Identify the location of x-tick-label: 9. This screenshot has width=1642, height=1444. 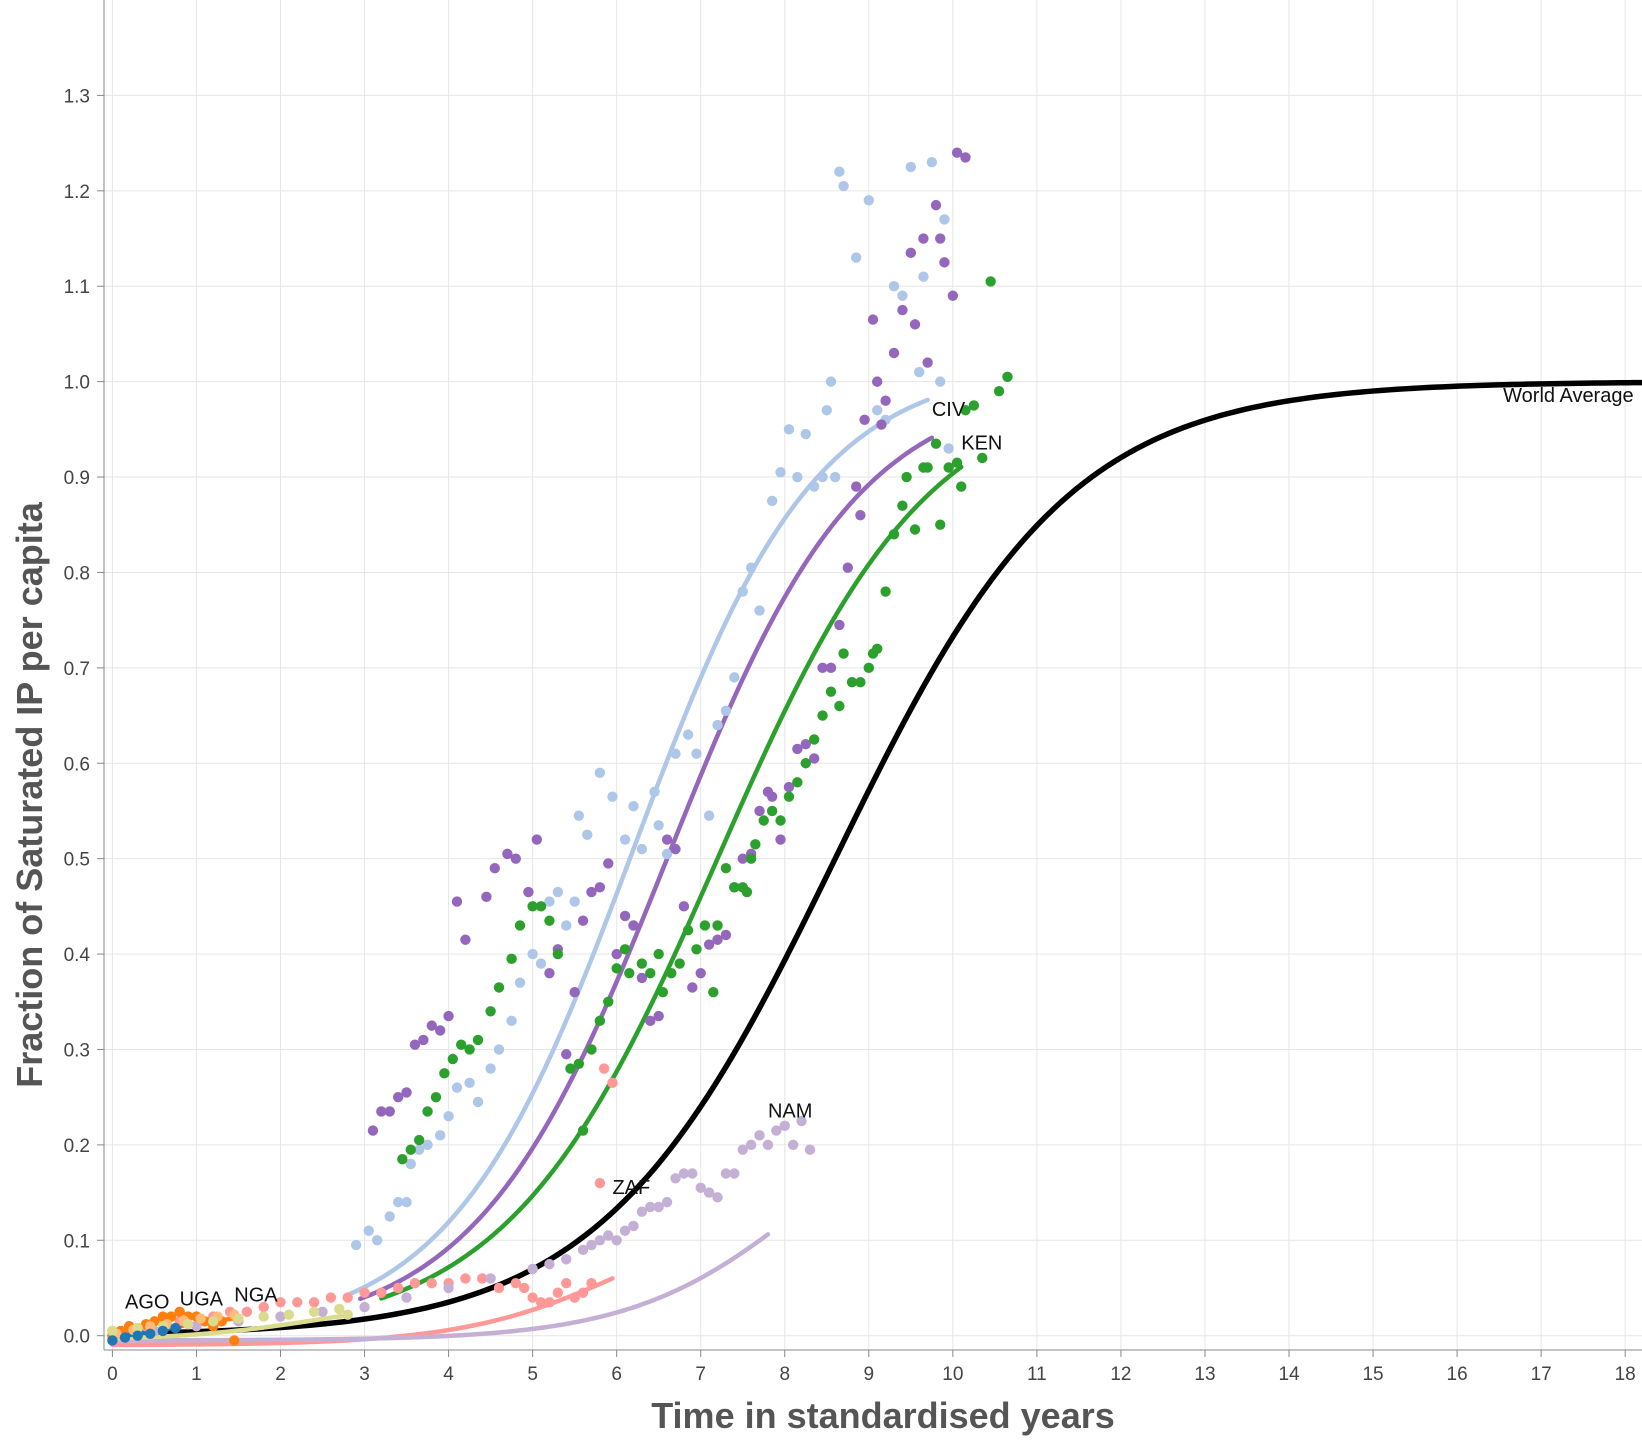
(869, 1374).